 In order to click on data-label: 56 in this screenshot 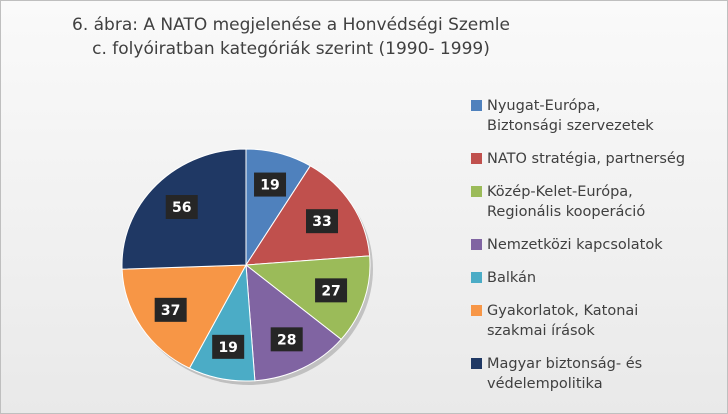, I will do `click(181, 208)`.